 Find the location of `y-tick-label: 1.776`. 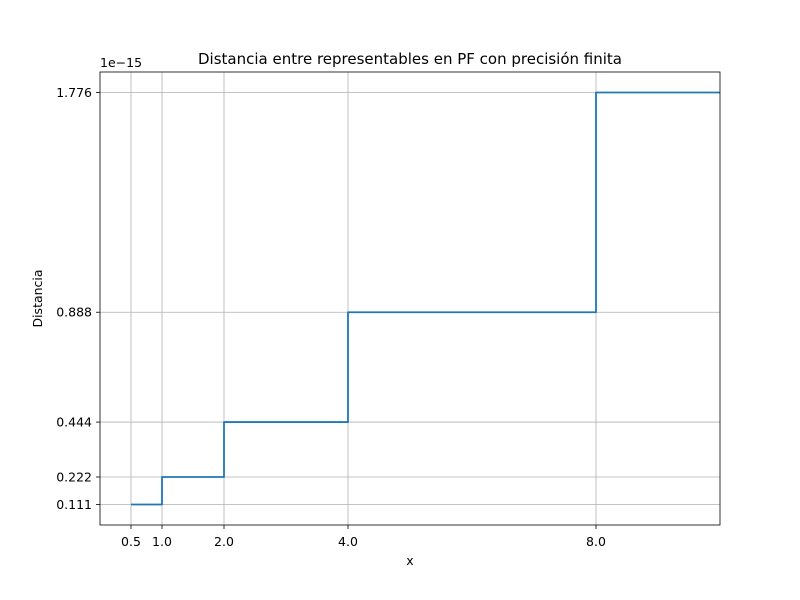

y-tick-label: 1.776 is located at coordinates (74, 92).